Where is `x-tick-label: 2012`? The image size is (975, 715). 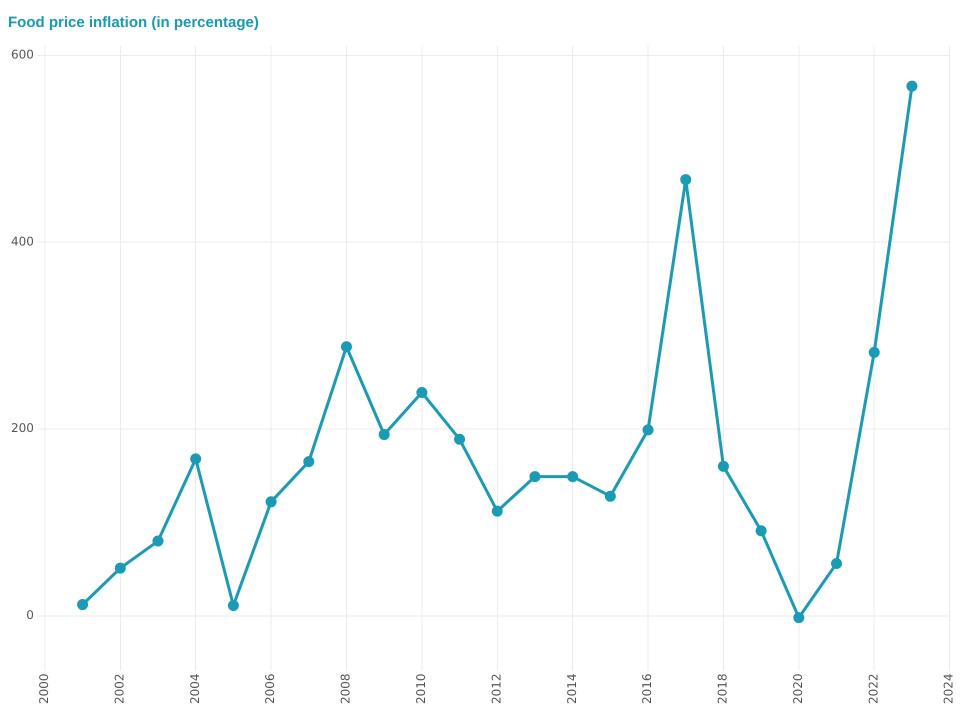 x-tick-label: 2012 is located at coordinates (496, 688).